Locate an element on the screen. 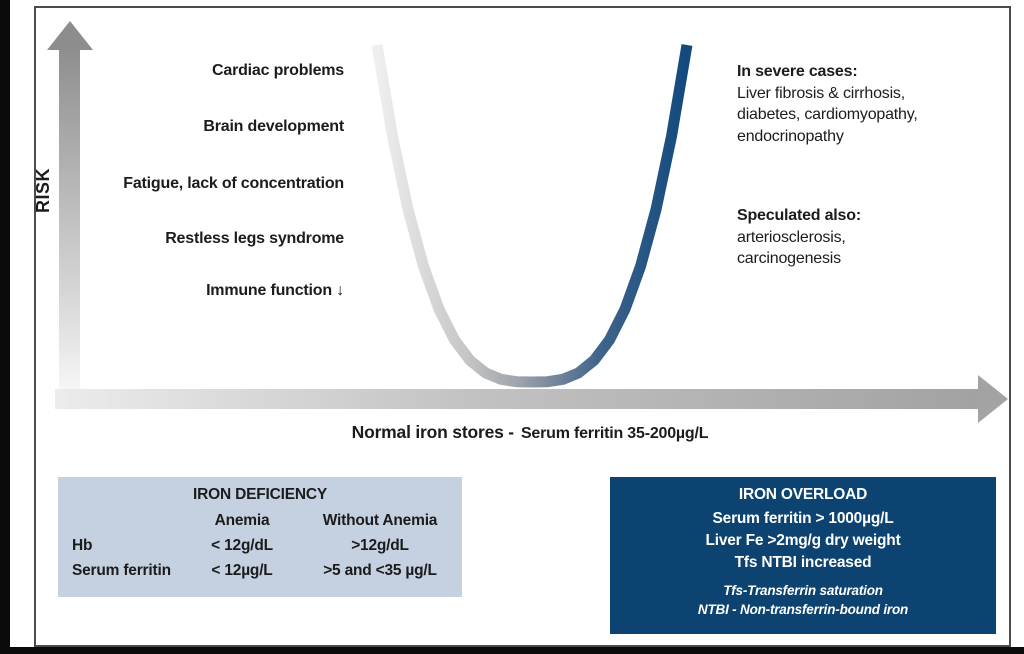  deficiency-effect-label: Cardiac problems is located at coordinates (278, 70).